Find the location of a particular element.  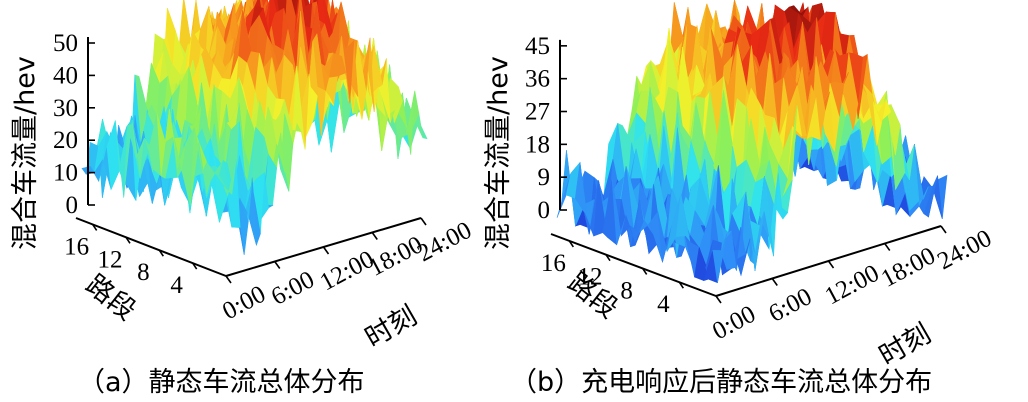

z-tick-label: 27 is located at coordinates (537, 112).